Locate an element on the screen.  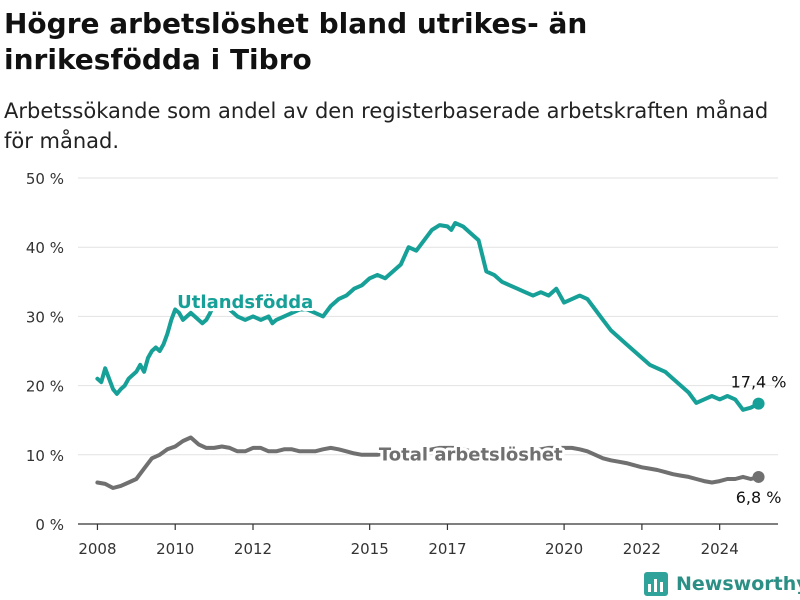
series-line-total is located at coordinates (428, 462).